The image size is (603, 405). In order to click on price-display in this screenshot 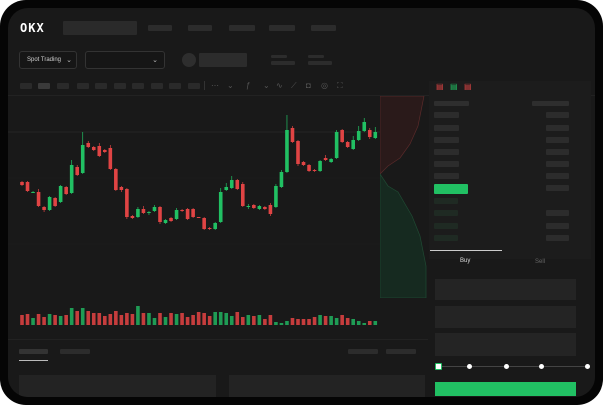, I will do `click(223, 60)`.